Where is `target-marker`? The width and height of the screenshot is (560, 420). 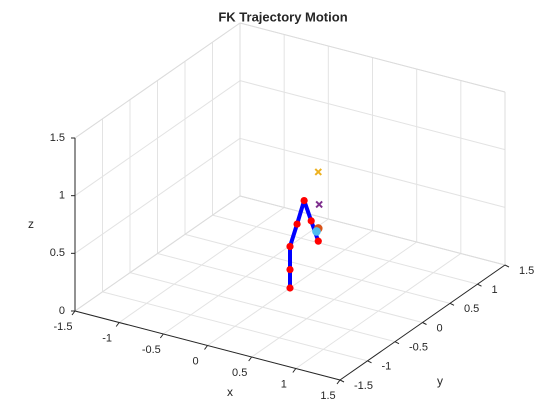
target-marker is located at coordinates (316, 231).